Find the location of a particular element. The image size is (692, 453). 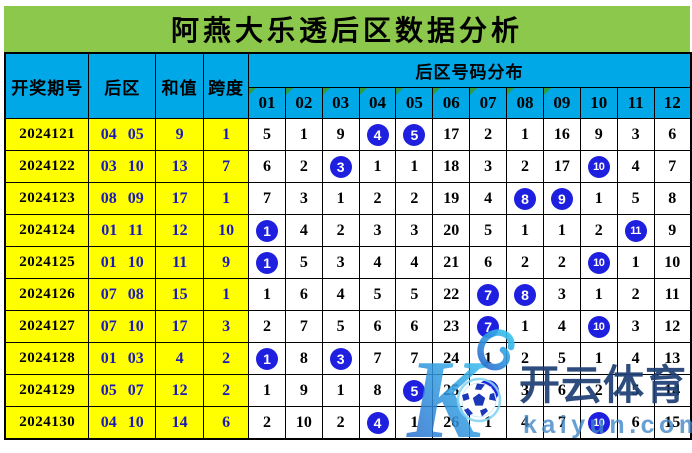

hit-number-ball: 1 is located at coordinates (266, 230).